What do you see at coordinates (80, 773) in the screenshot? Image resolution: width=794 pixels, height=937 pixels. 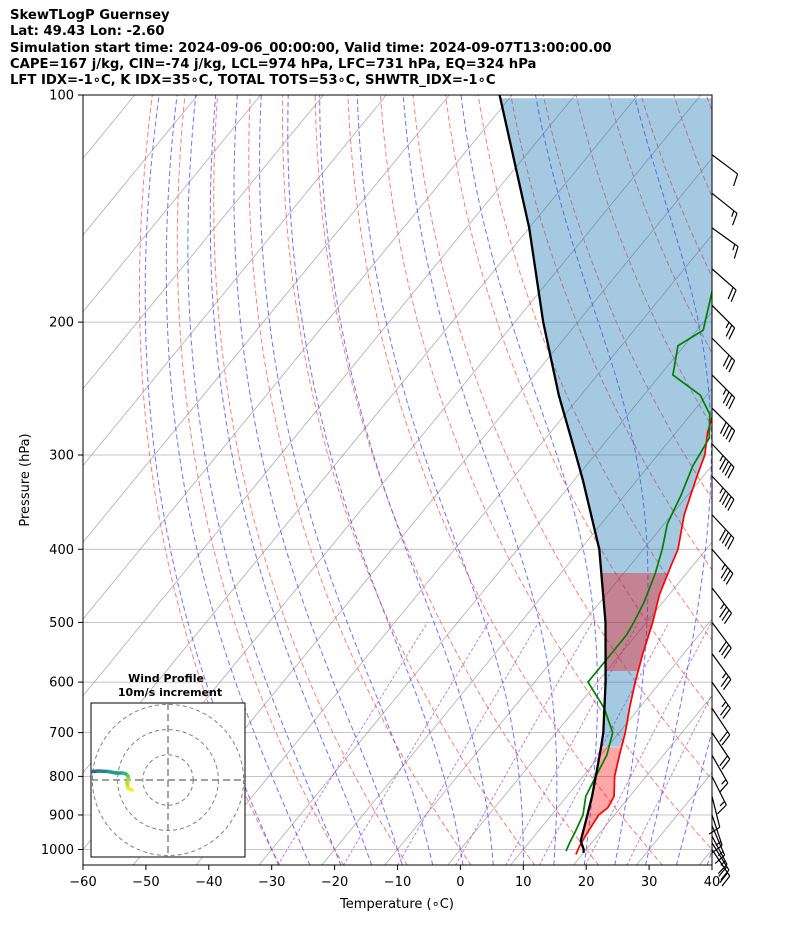 I see `hodograph-trace` at bounding box center [80, 773].